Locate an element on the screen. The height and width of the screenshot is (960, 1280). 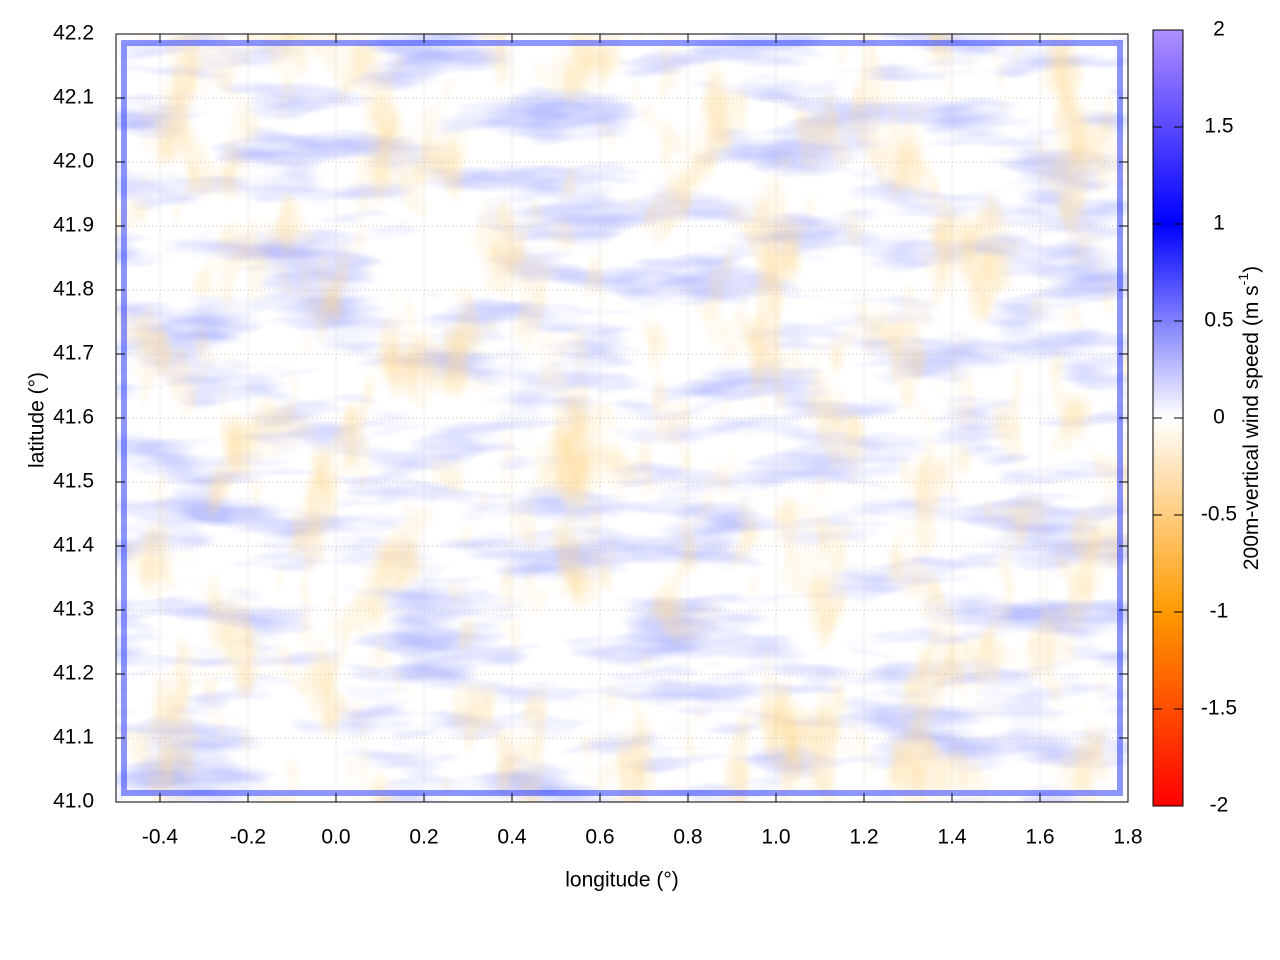
x-tick-label: 1.4 is located at coordinates (952, 837).